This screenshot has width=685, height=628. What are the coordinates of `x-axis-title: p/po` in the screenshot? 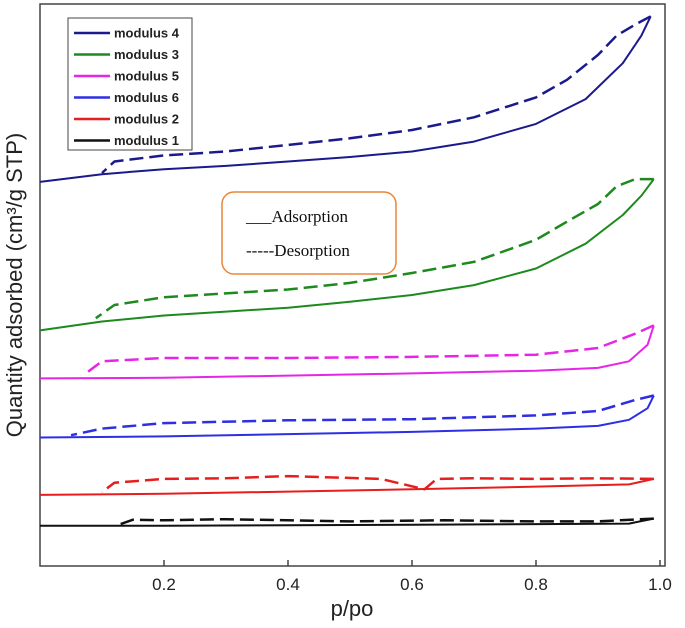 It's located at (352, 608).